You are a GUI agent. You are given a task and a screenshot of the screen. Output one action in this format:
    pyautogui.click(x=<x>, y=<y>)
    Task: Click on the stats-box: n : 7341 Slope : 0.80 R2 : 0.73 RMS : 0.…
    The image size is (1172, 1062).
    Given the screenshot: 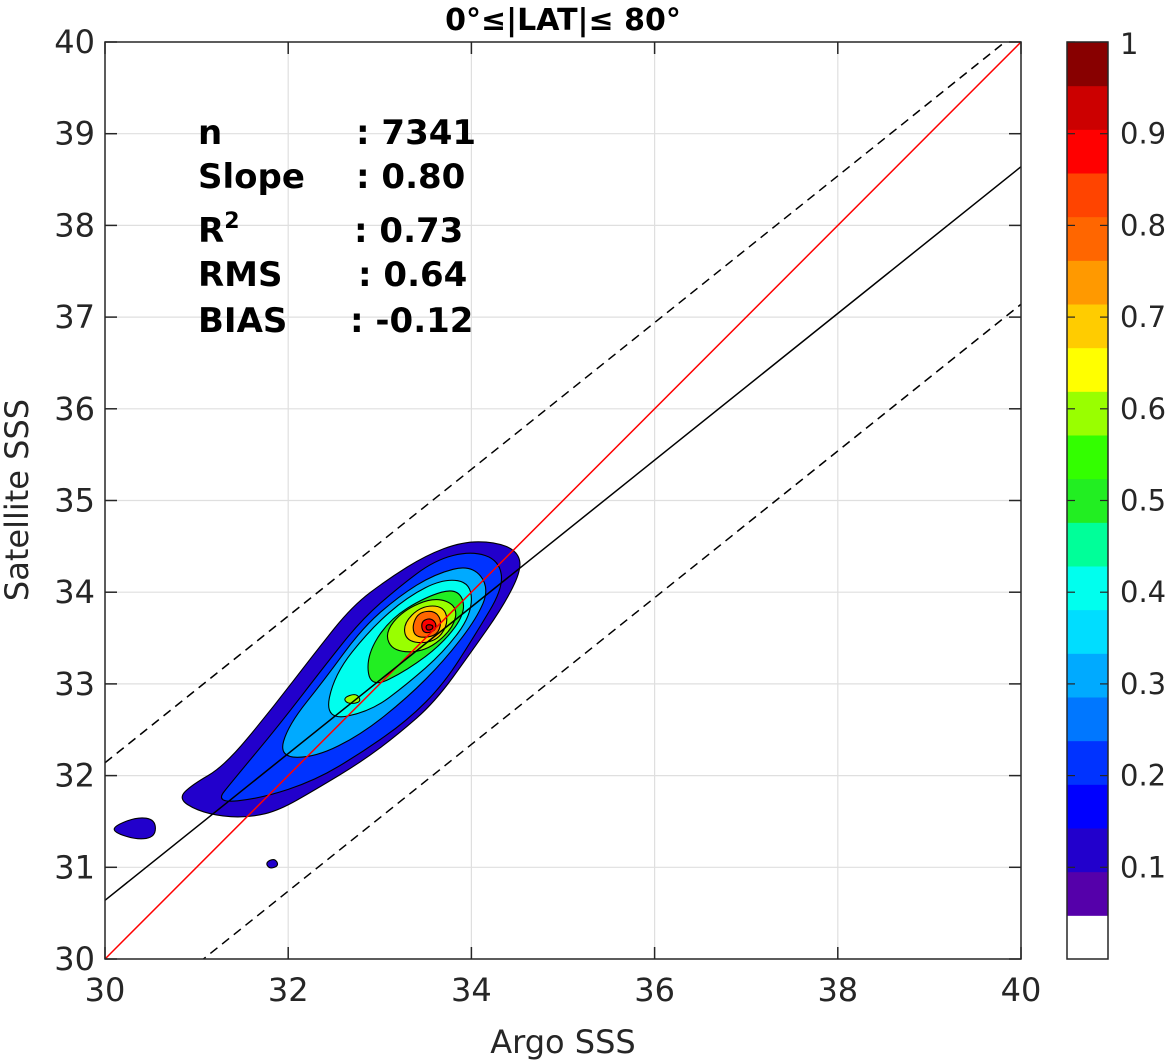 What is the action you would take?
    pyautogui.click(x=337, y=227)
    